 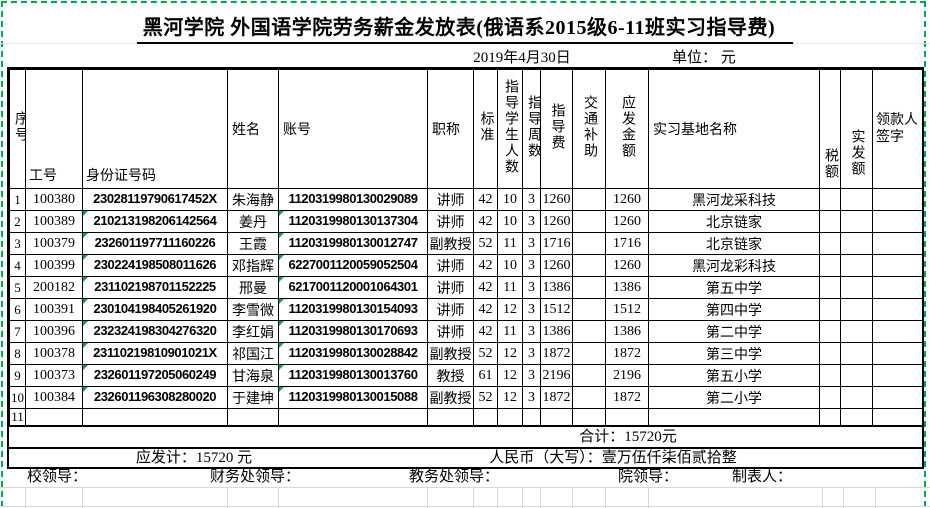 I want to click on cell-name: 甘海泉, so click(x=253, y=375).